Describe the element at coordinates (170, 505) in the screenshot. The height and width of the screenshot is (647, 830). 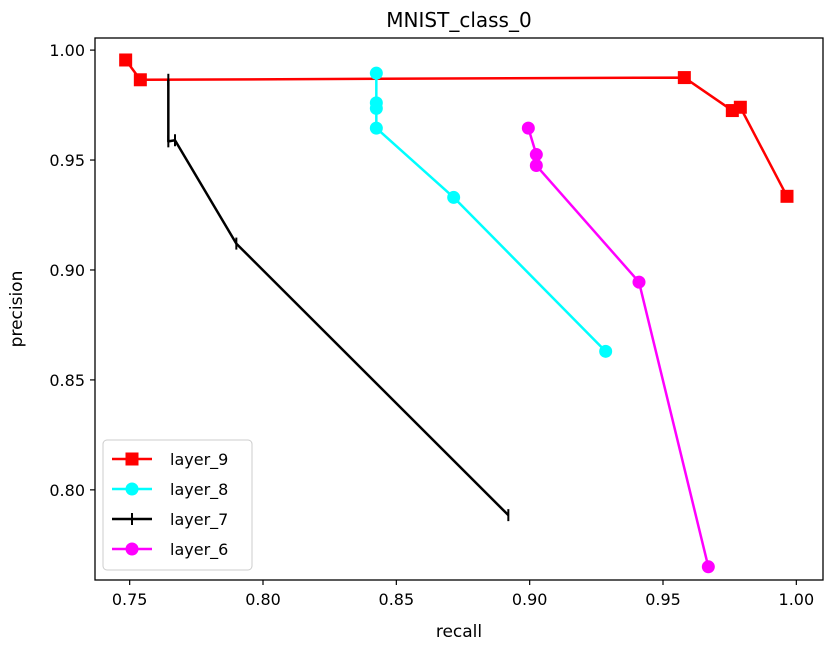
I see `legend-items: layer_9 layer_8 layer_7 layer_6` at that location.